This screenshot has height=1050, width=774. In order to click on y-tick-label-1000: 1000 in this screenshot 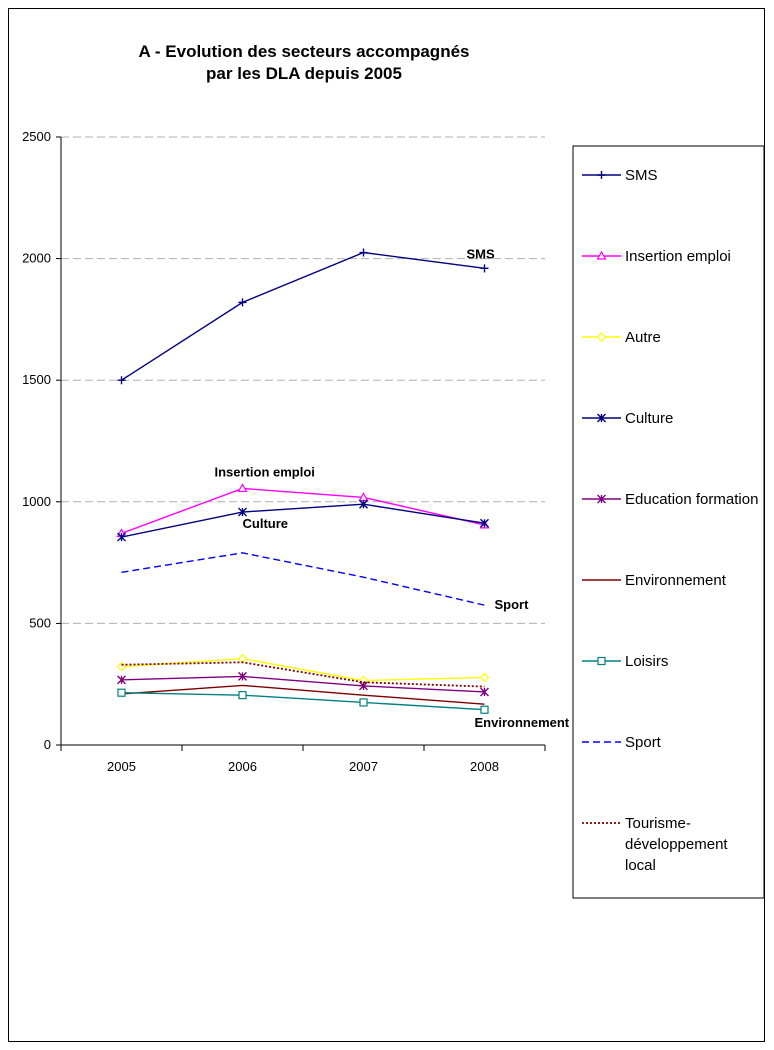, I will do `click(36, 501)`.